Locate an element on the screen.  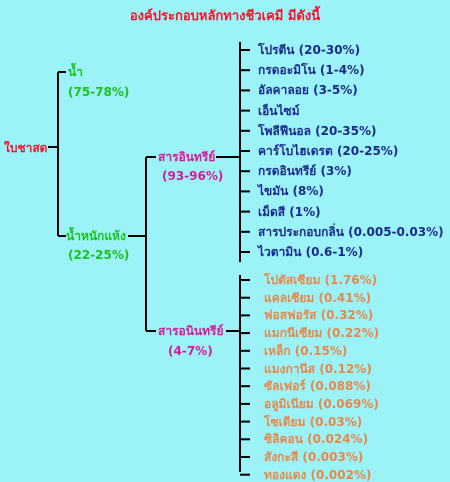
organic-item: อัลคาลอย (3-5%) is located at coordinates (308, 90).